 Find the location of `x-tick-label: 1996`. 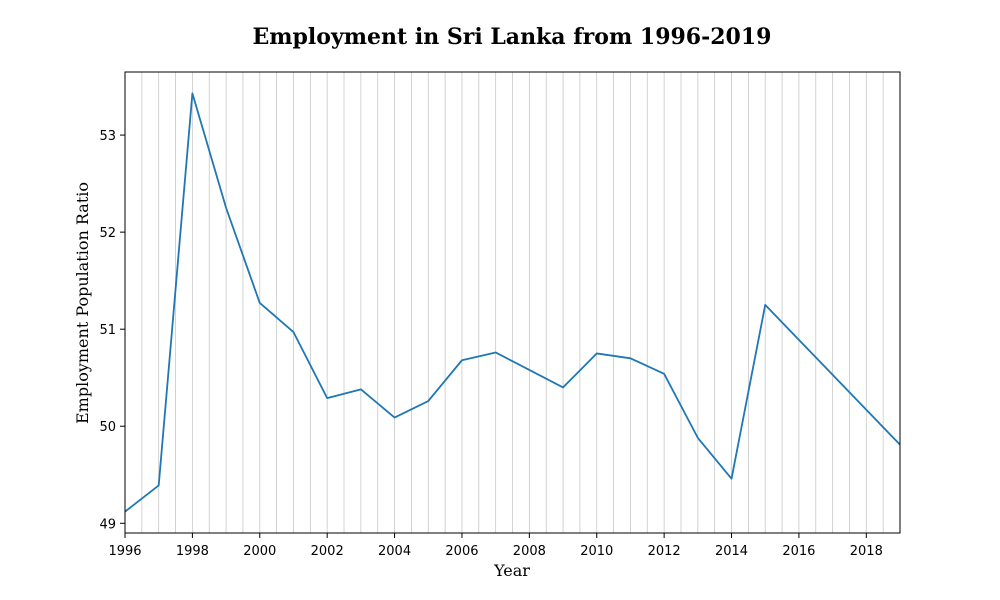

x-tick-label: 1996 is located at coordinates (124, 551).